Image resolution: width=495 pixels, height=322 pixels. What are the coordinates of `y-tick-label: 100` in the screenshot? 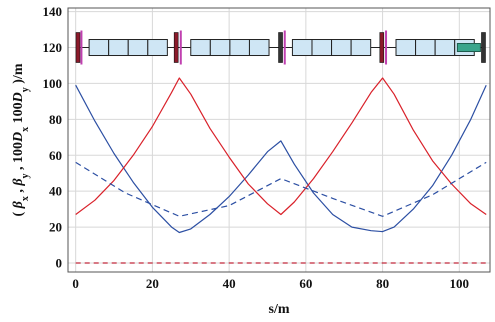 It's located at (53, 83).